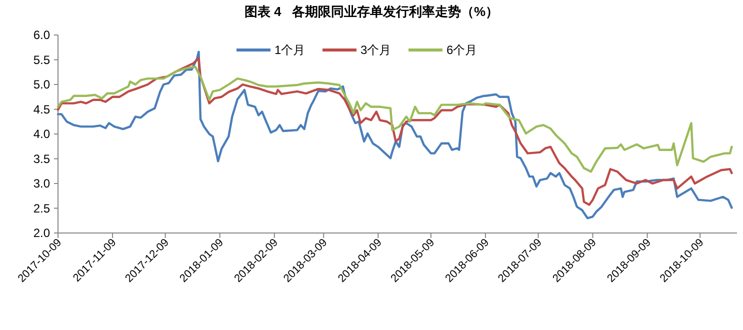  I want to click on y-tick-label: 4.5, so click(41, 109).